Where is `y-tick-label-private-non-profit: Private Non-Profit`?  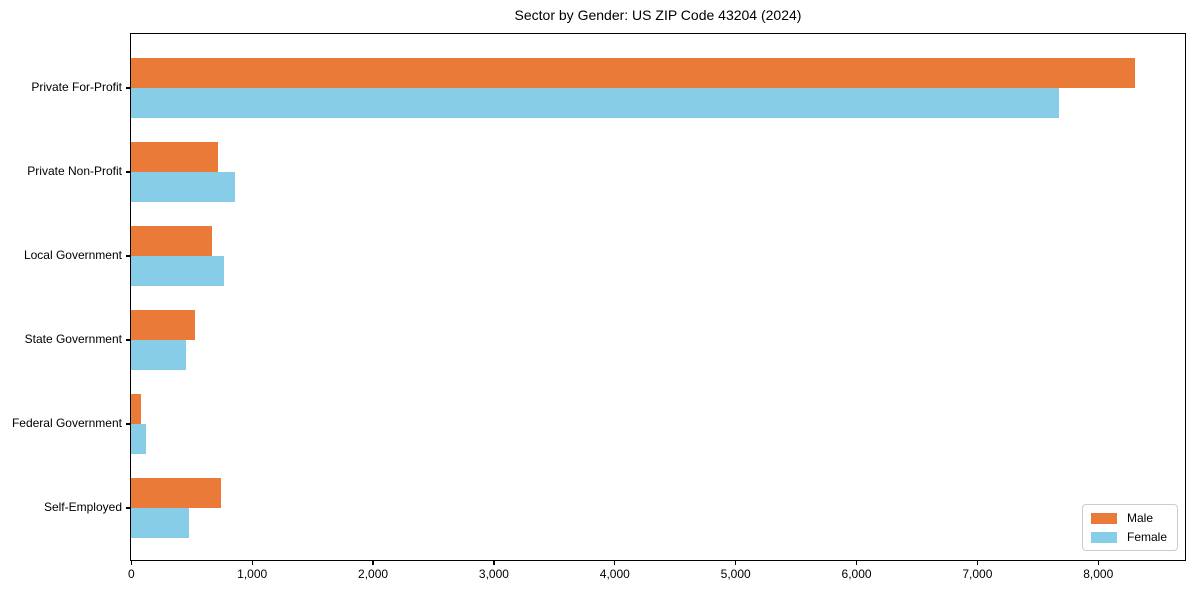
y-tick-label-private-non-profit: Private Non-Profit is located at coordinates (74, 171).